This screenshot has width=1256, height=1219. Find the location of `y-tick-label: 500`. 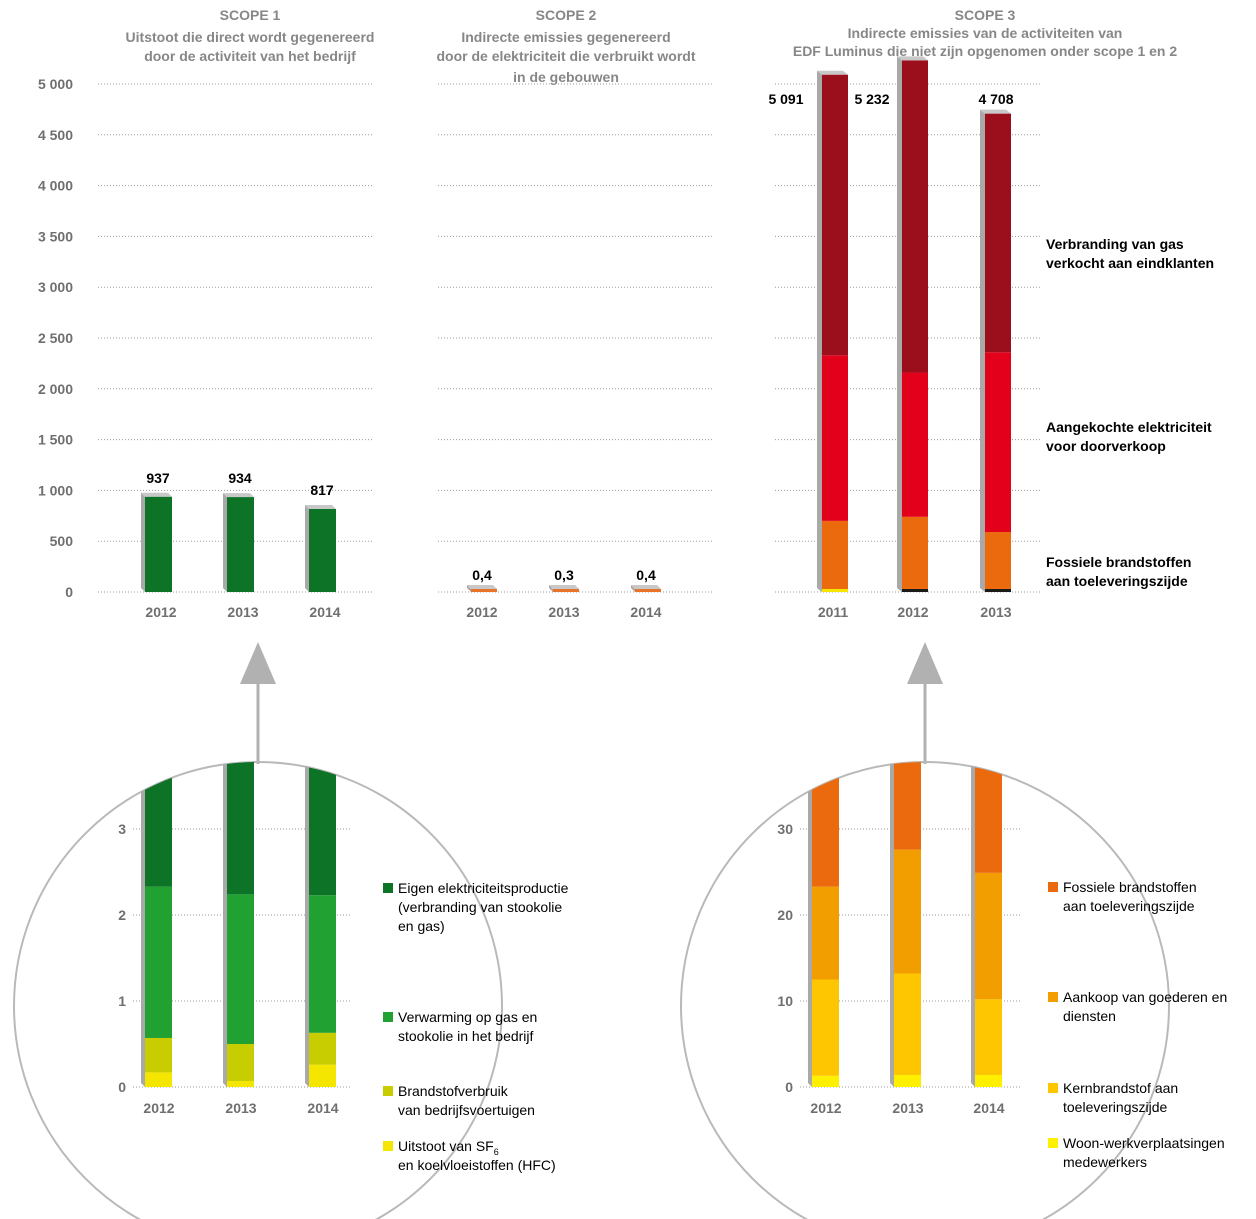

y-tick-label: 500 is located at coordinates (62, 541).